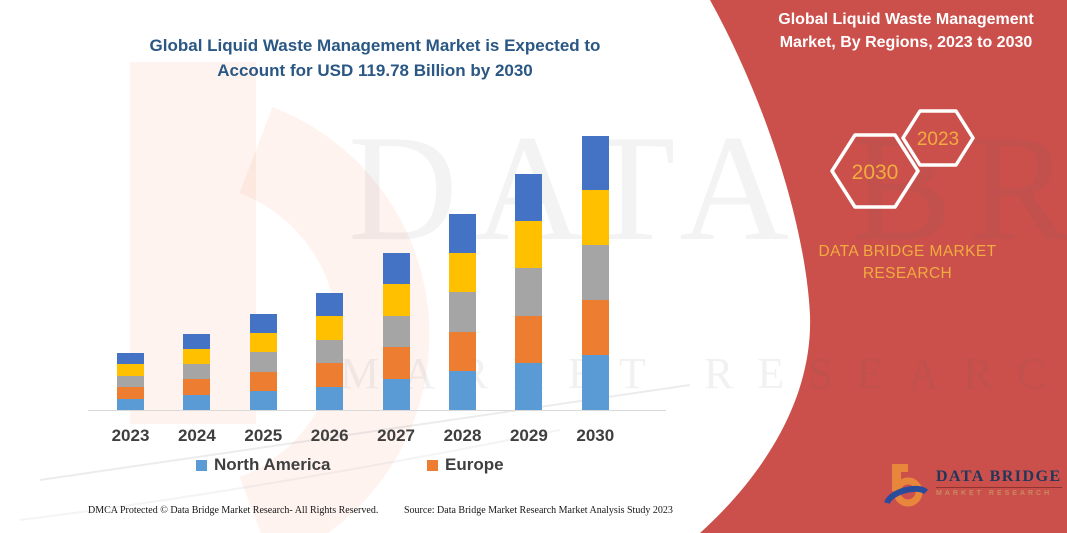  I want to click on x-axis-label-2028: 2028, so click(462, 435).